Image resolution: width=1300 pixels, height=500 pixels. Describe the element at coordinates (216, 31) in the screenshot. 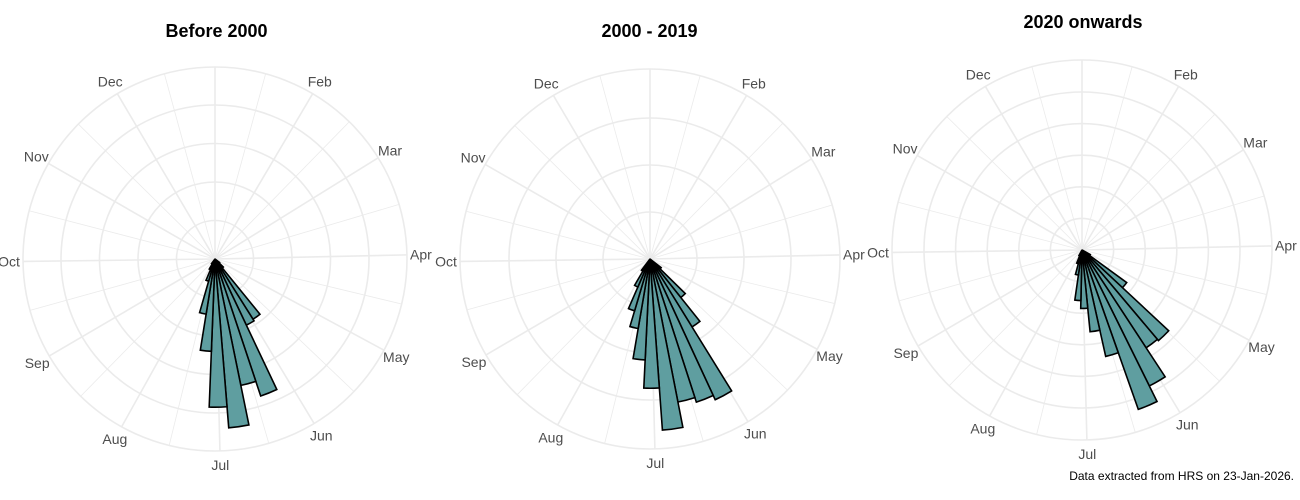

I see `panel-title: Before 2000` at that location.